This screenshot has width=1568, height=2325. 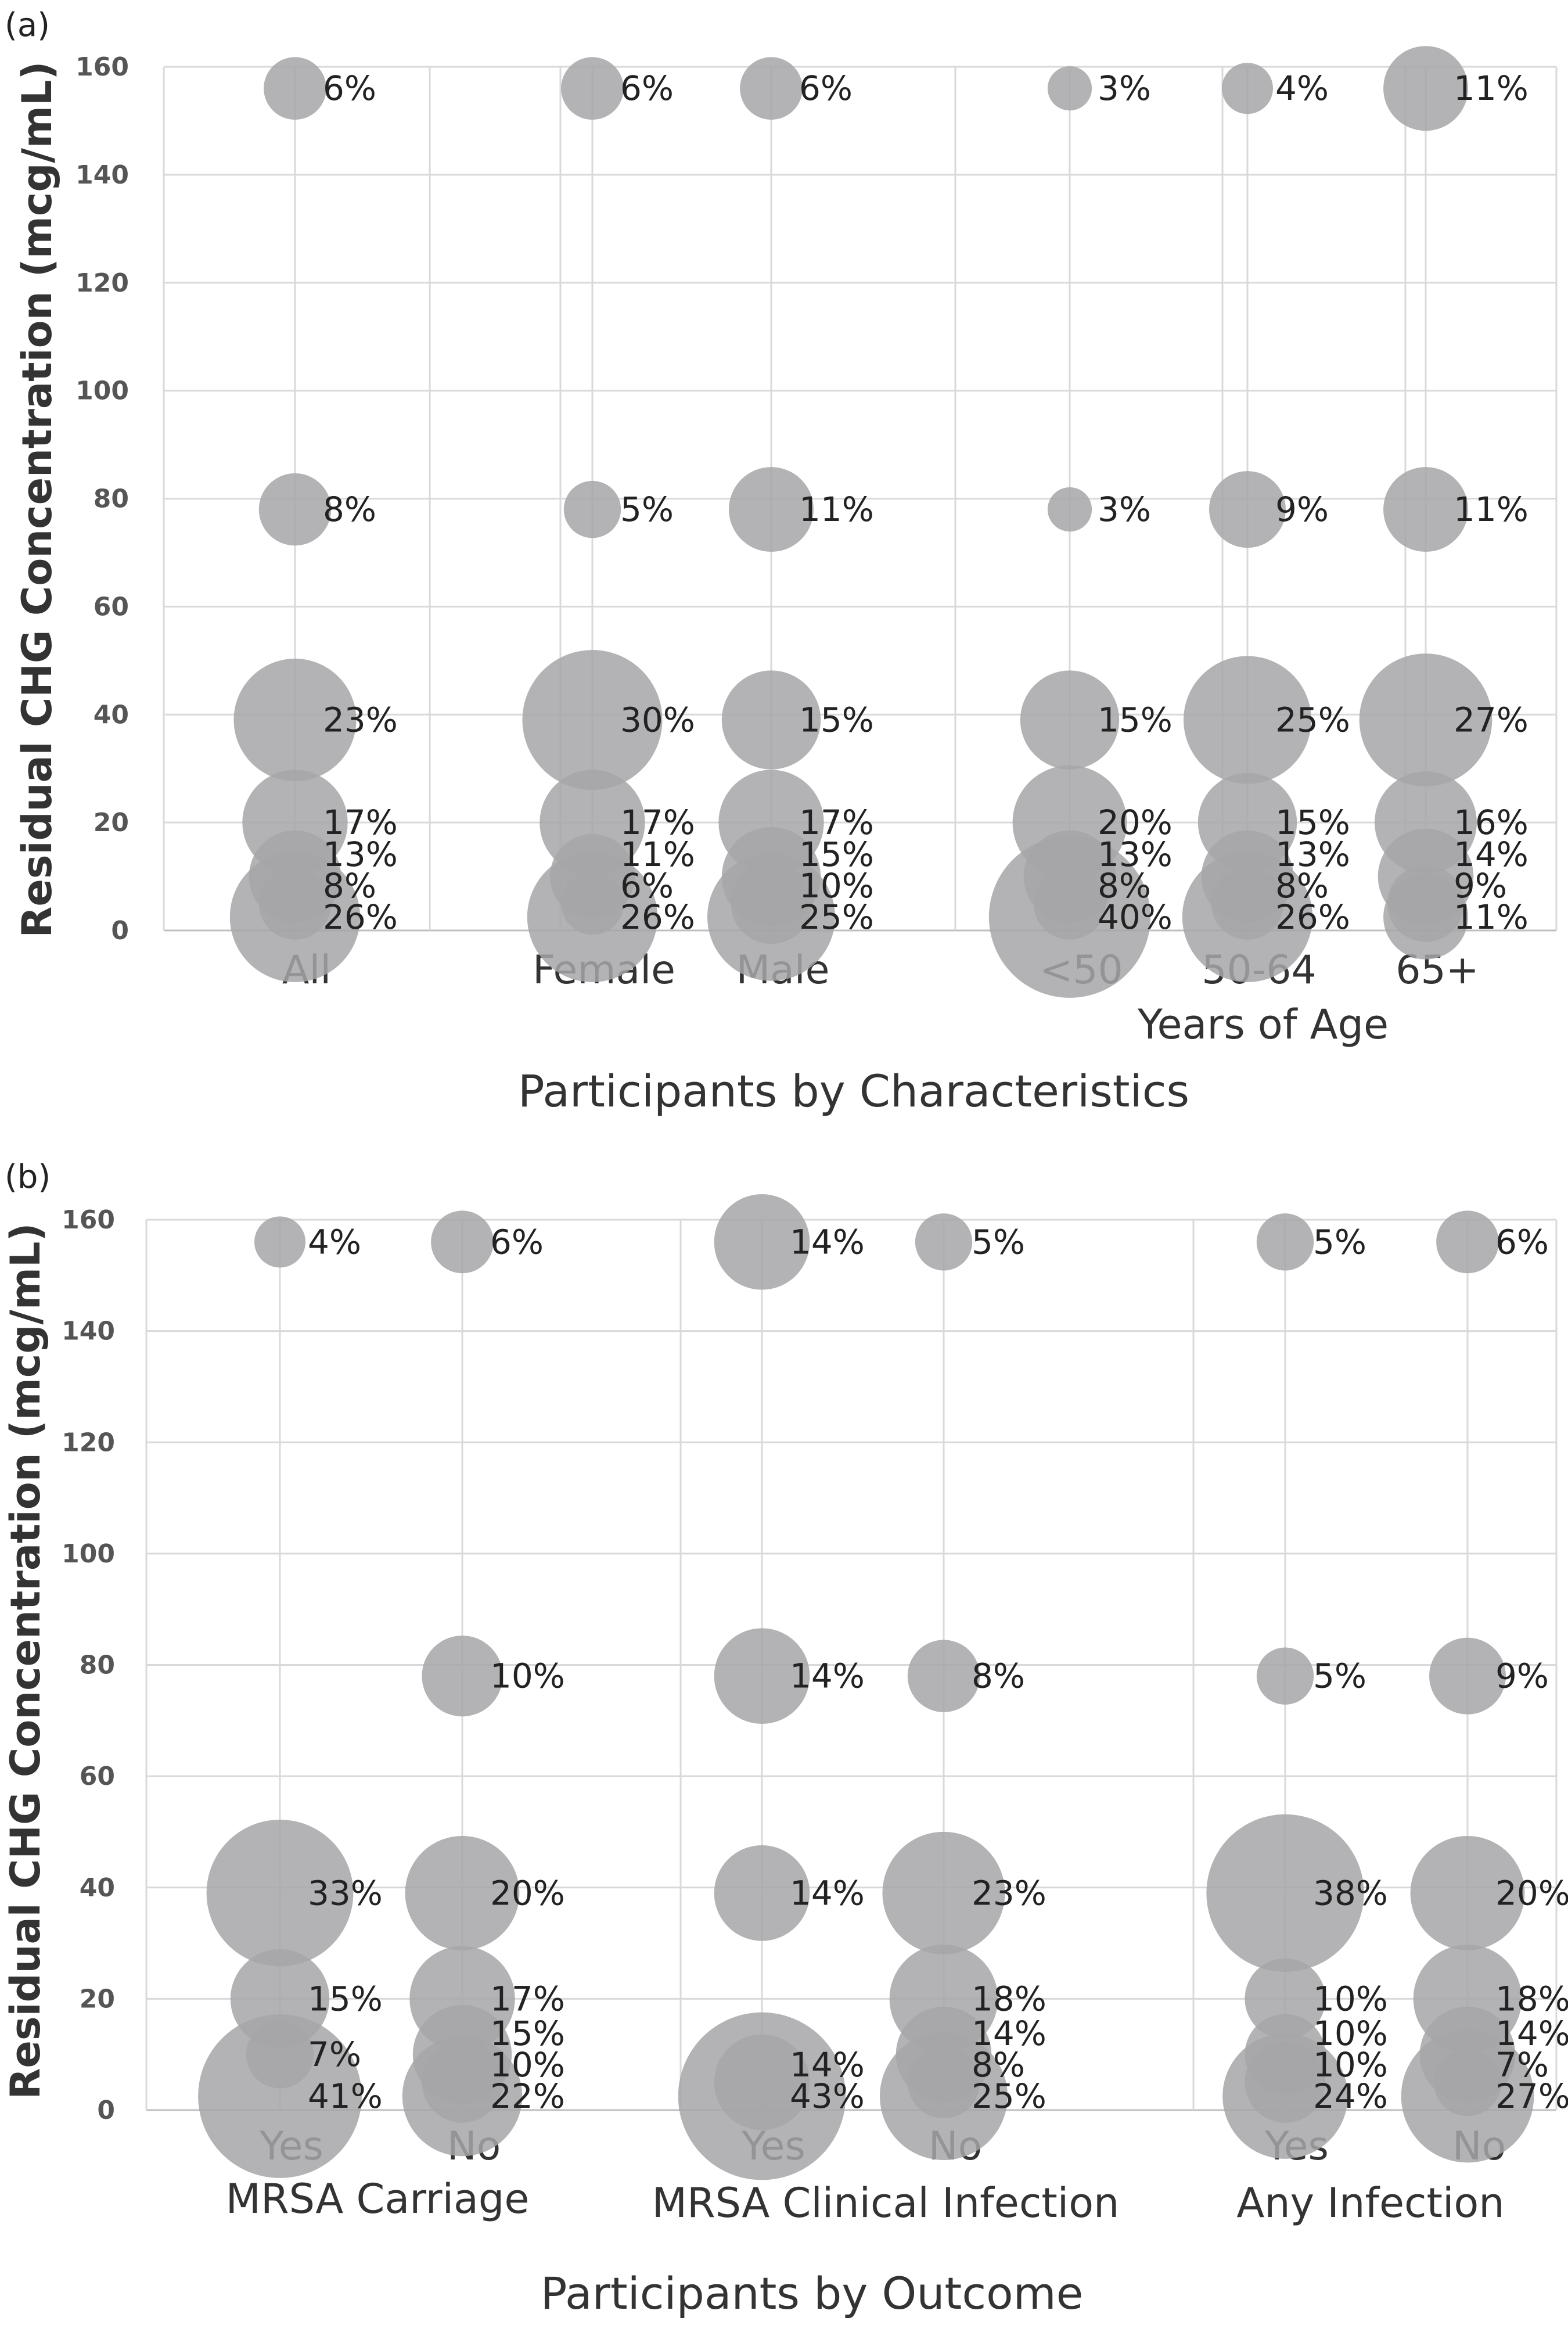 What do you see at coordinates (647, 509) in the screenshot?
I see `panel-a-percent-label: 5%` at bounding box center [647, 509].